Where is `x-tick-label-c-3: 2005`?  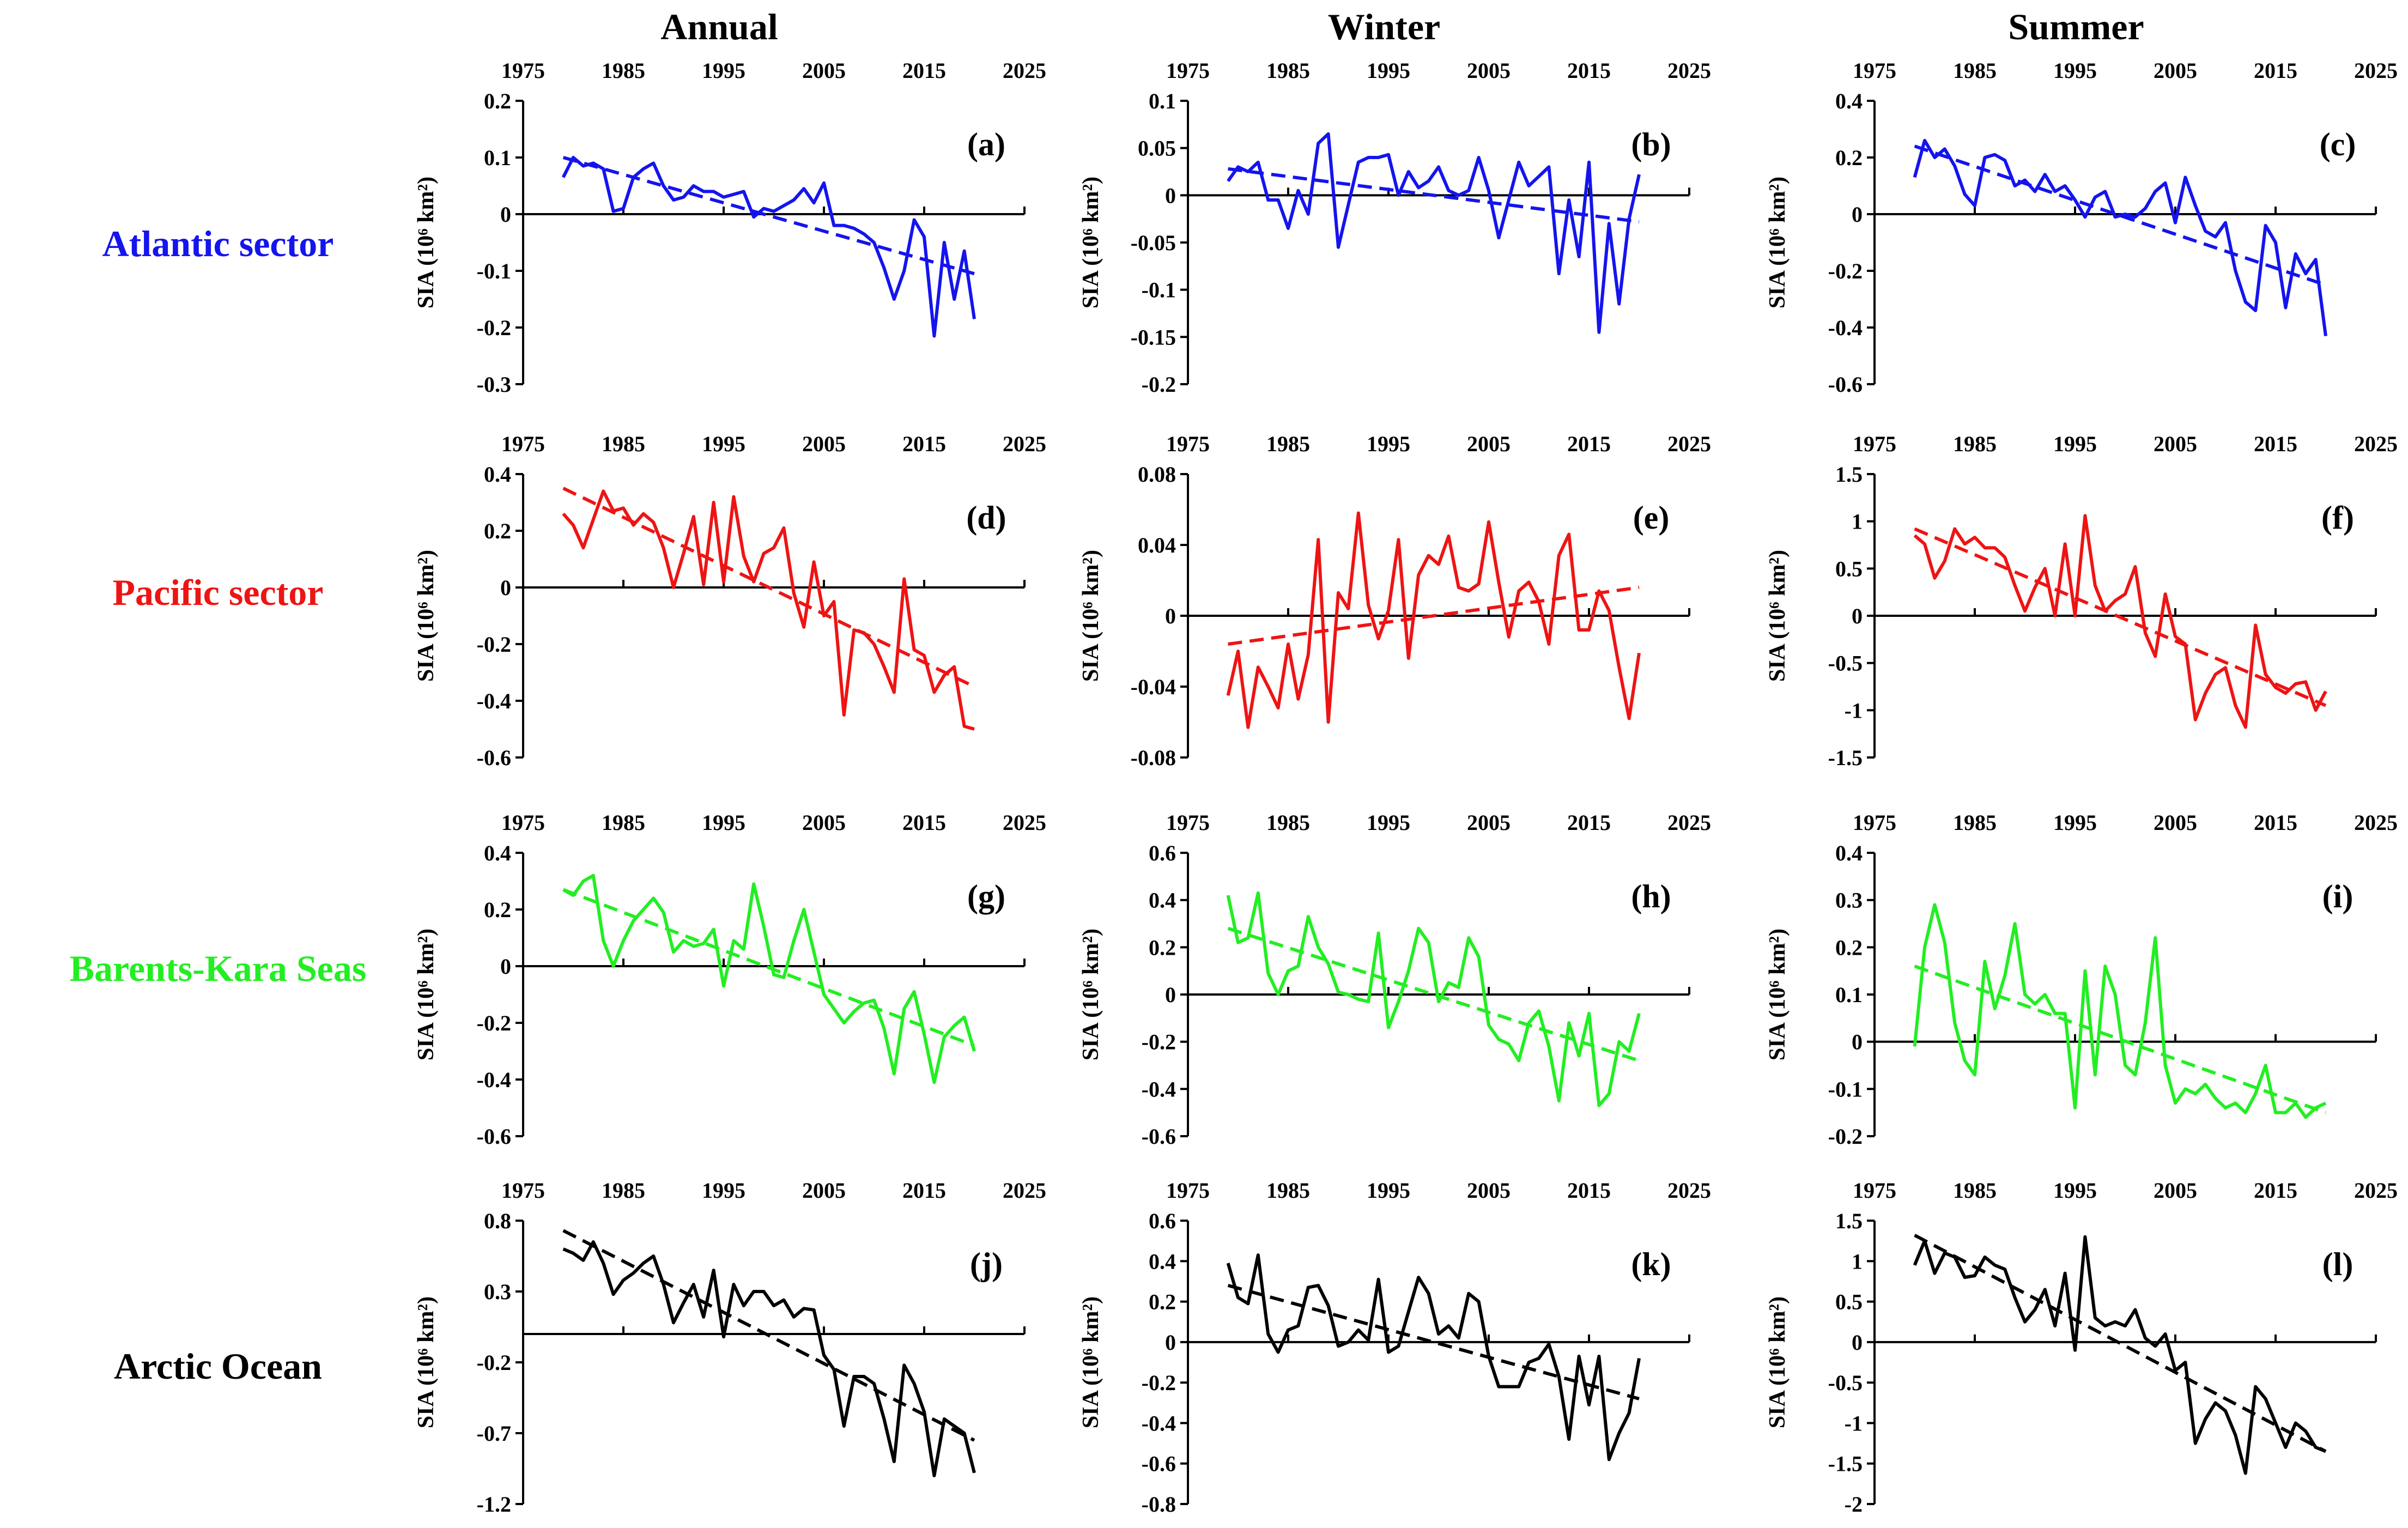 x-tick-label-c-3: 2005 is located at coordinates (2175, 70).